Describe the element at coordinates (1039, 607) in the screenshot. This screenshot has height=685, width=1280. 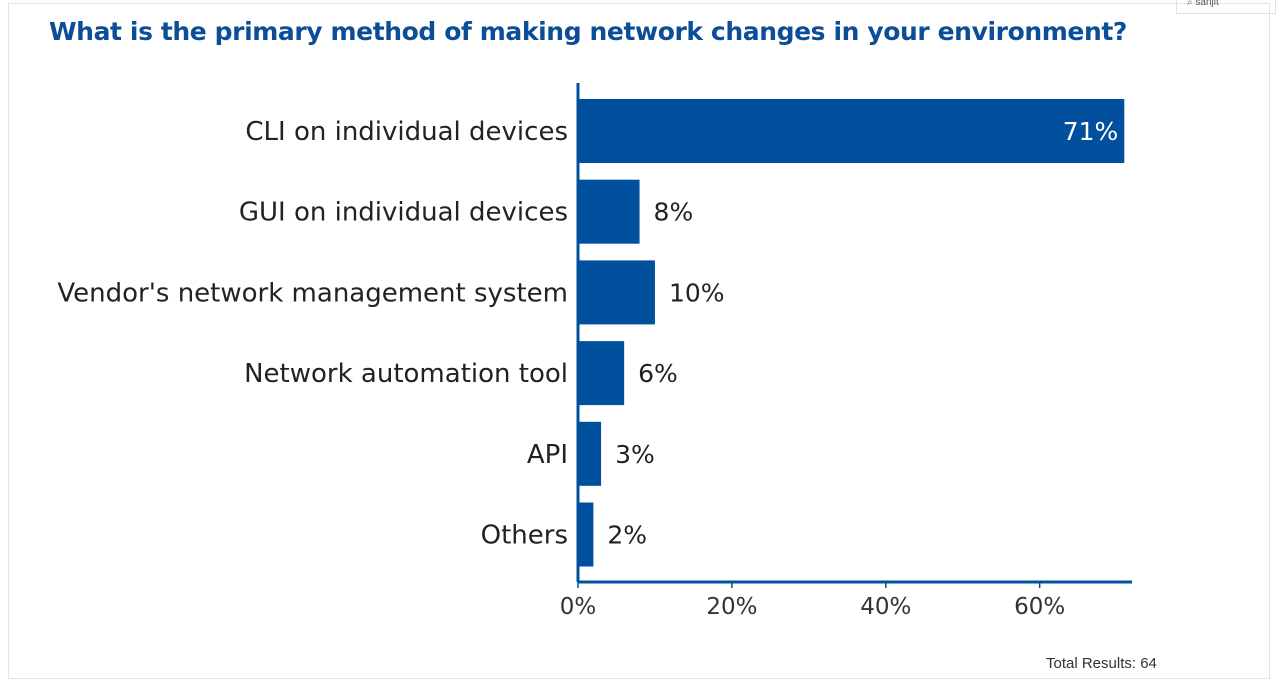
I see `x-tick-label: 60%` at that location.